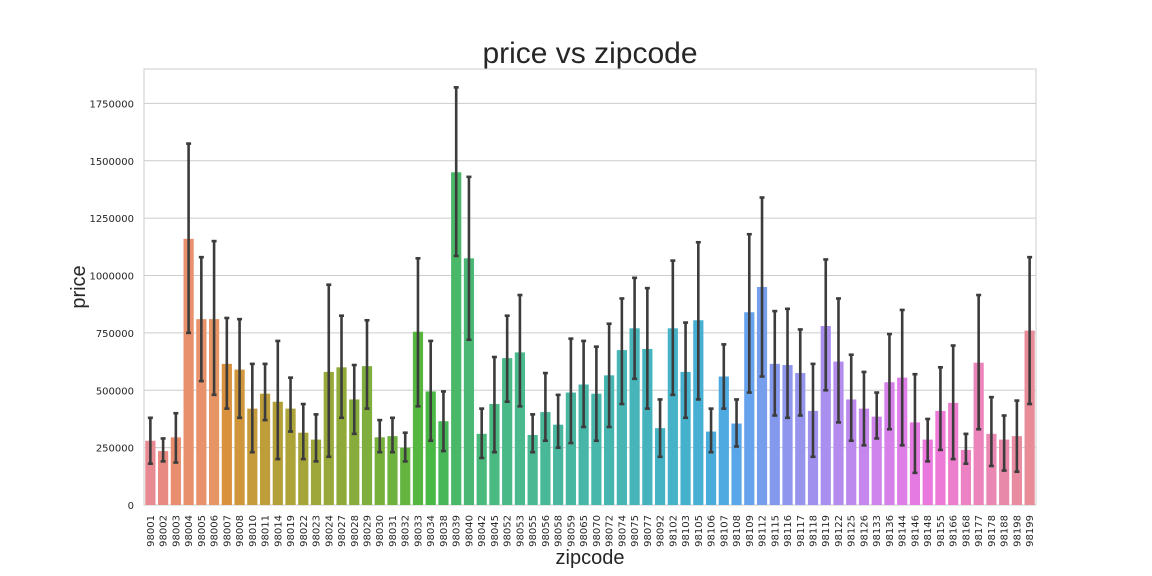 The width and height of the screenshot is (1152, 576). I want to click on x-tick-label: 98027, so click(342, 531).